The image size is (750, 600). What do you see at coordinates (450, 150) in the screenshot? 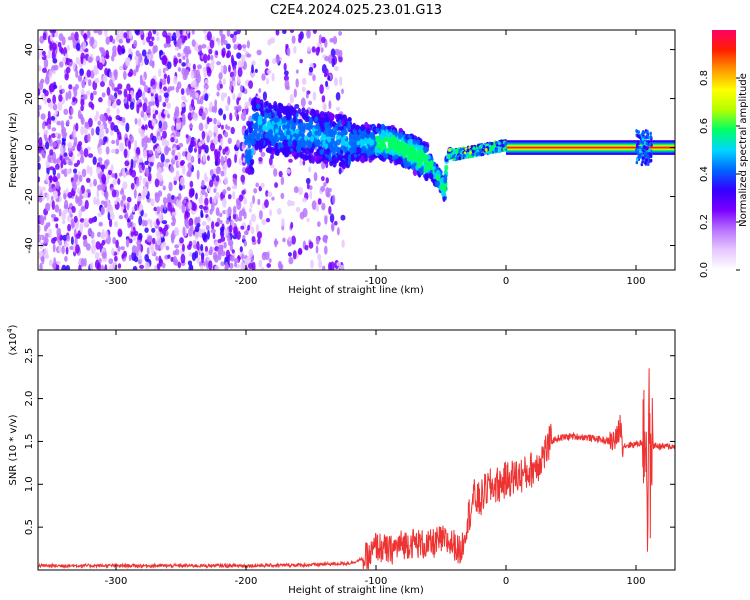
I see `spectrogram-transition-cell` at bounding box center [450, 150].